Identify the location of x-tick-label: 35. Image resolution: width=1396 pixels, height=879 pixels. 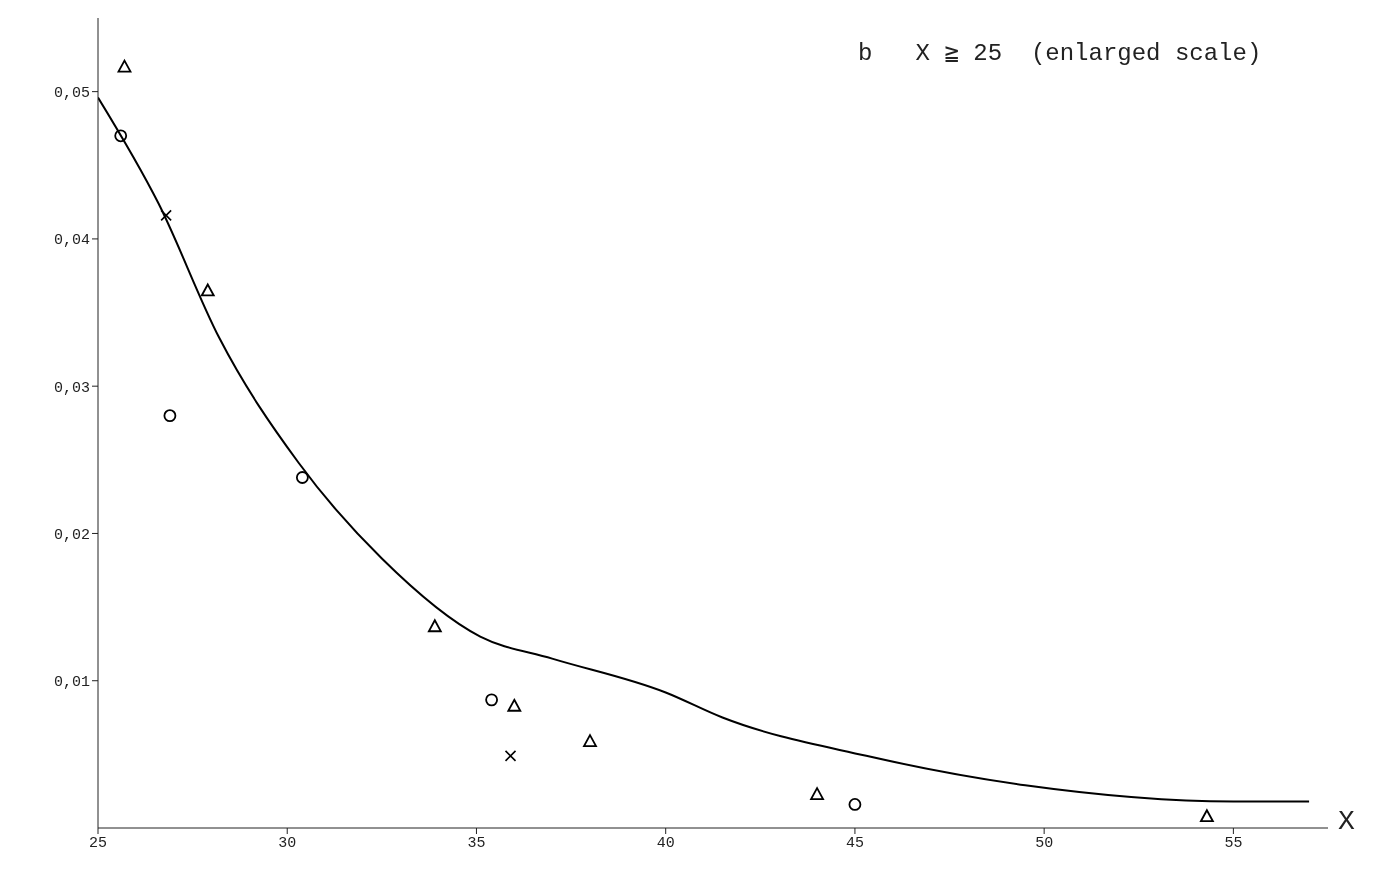
(476, 843).